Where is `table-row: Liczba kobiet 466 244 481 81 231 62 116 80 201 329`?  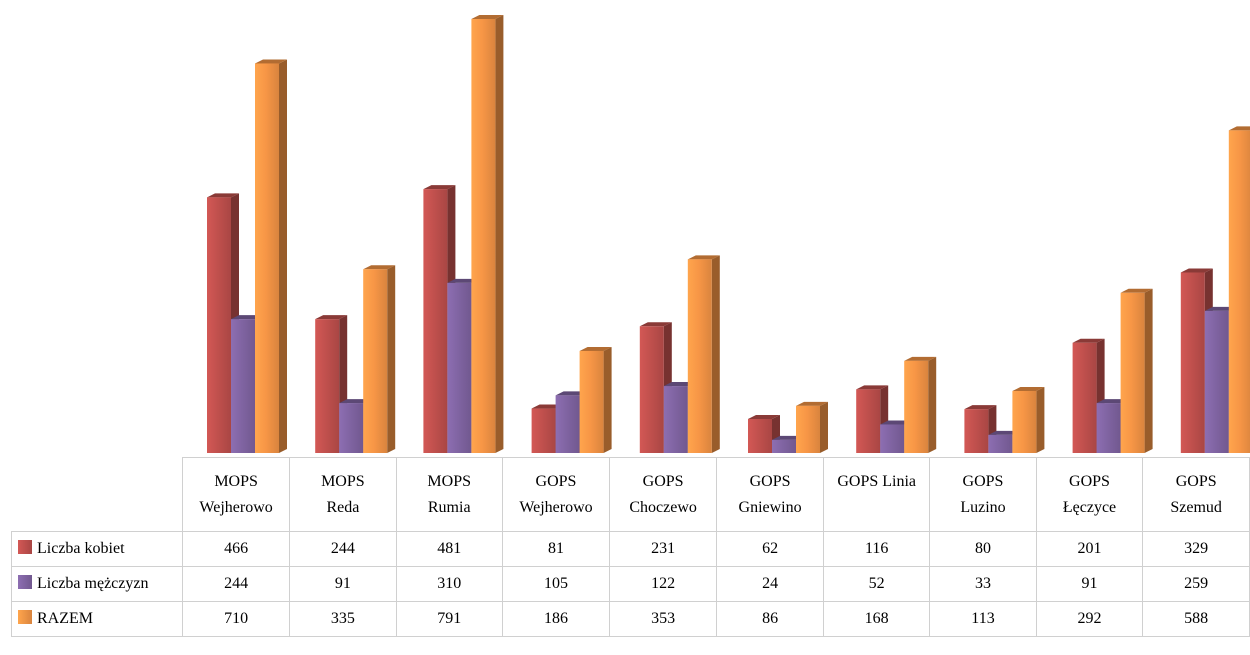 table-row: Liczba kobiet 466 244 481 81 231 62 116 80 201 329 is located at coordinates (630, 549).